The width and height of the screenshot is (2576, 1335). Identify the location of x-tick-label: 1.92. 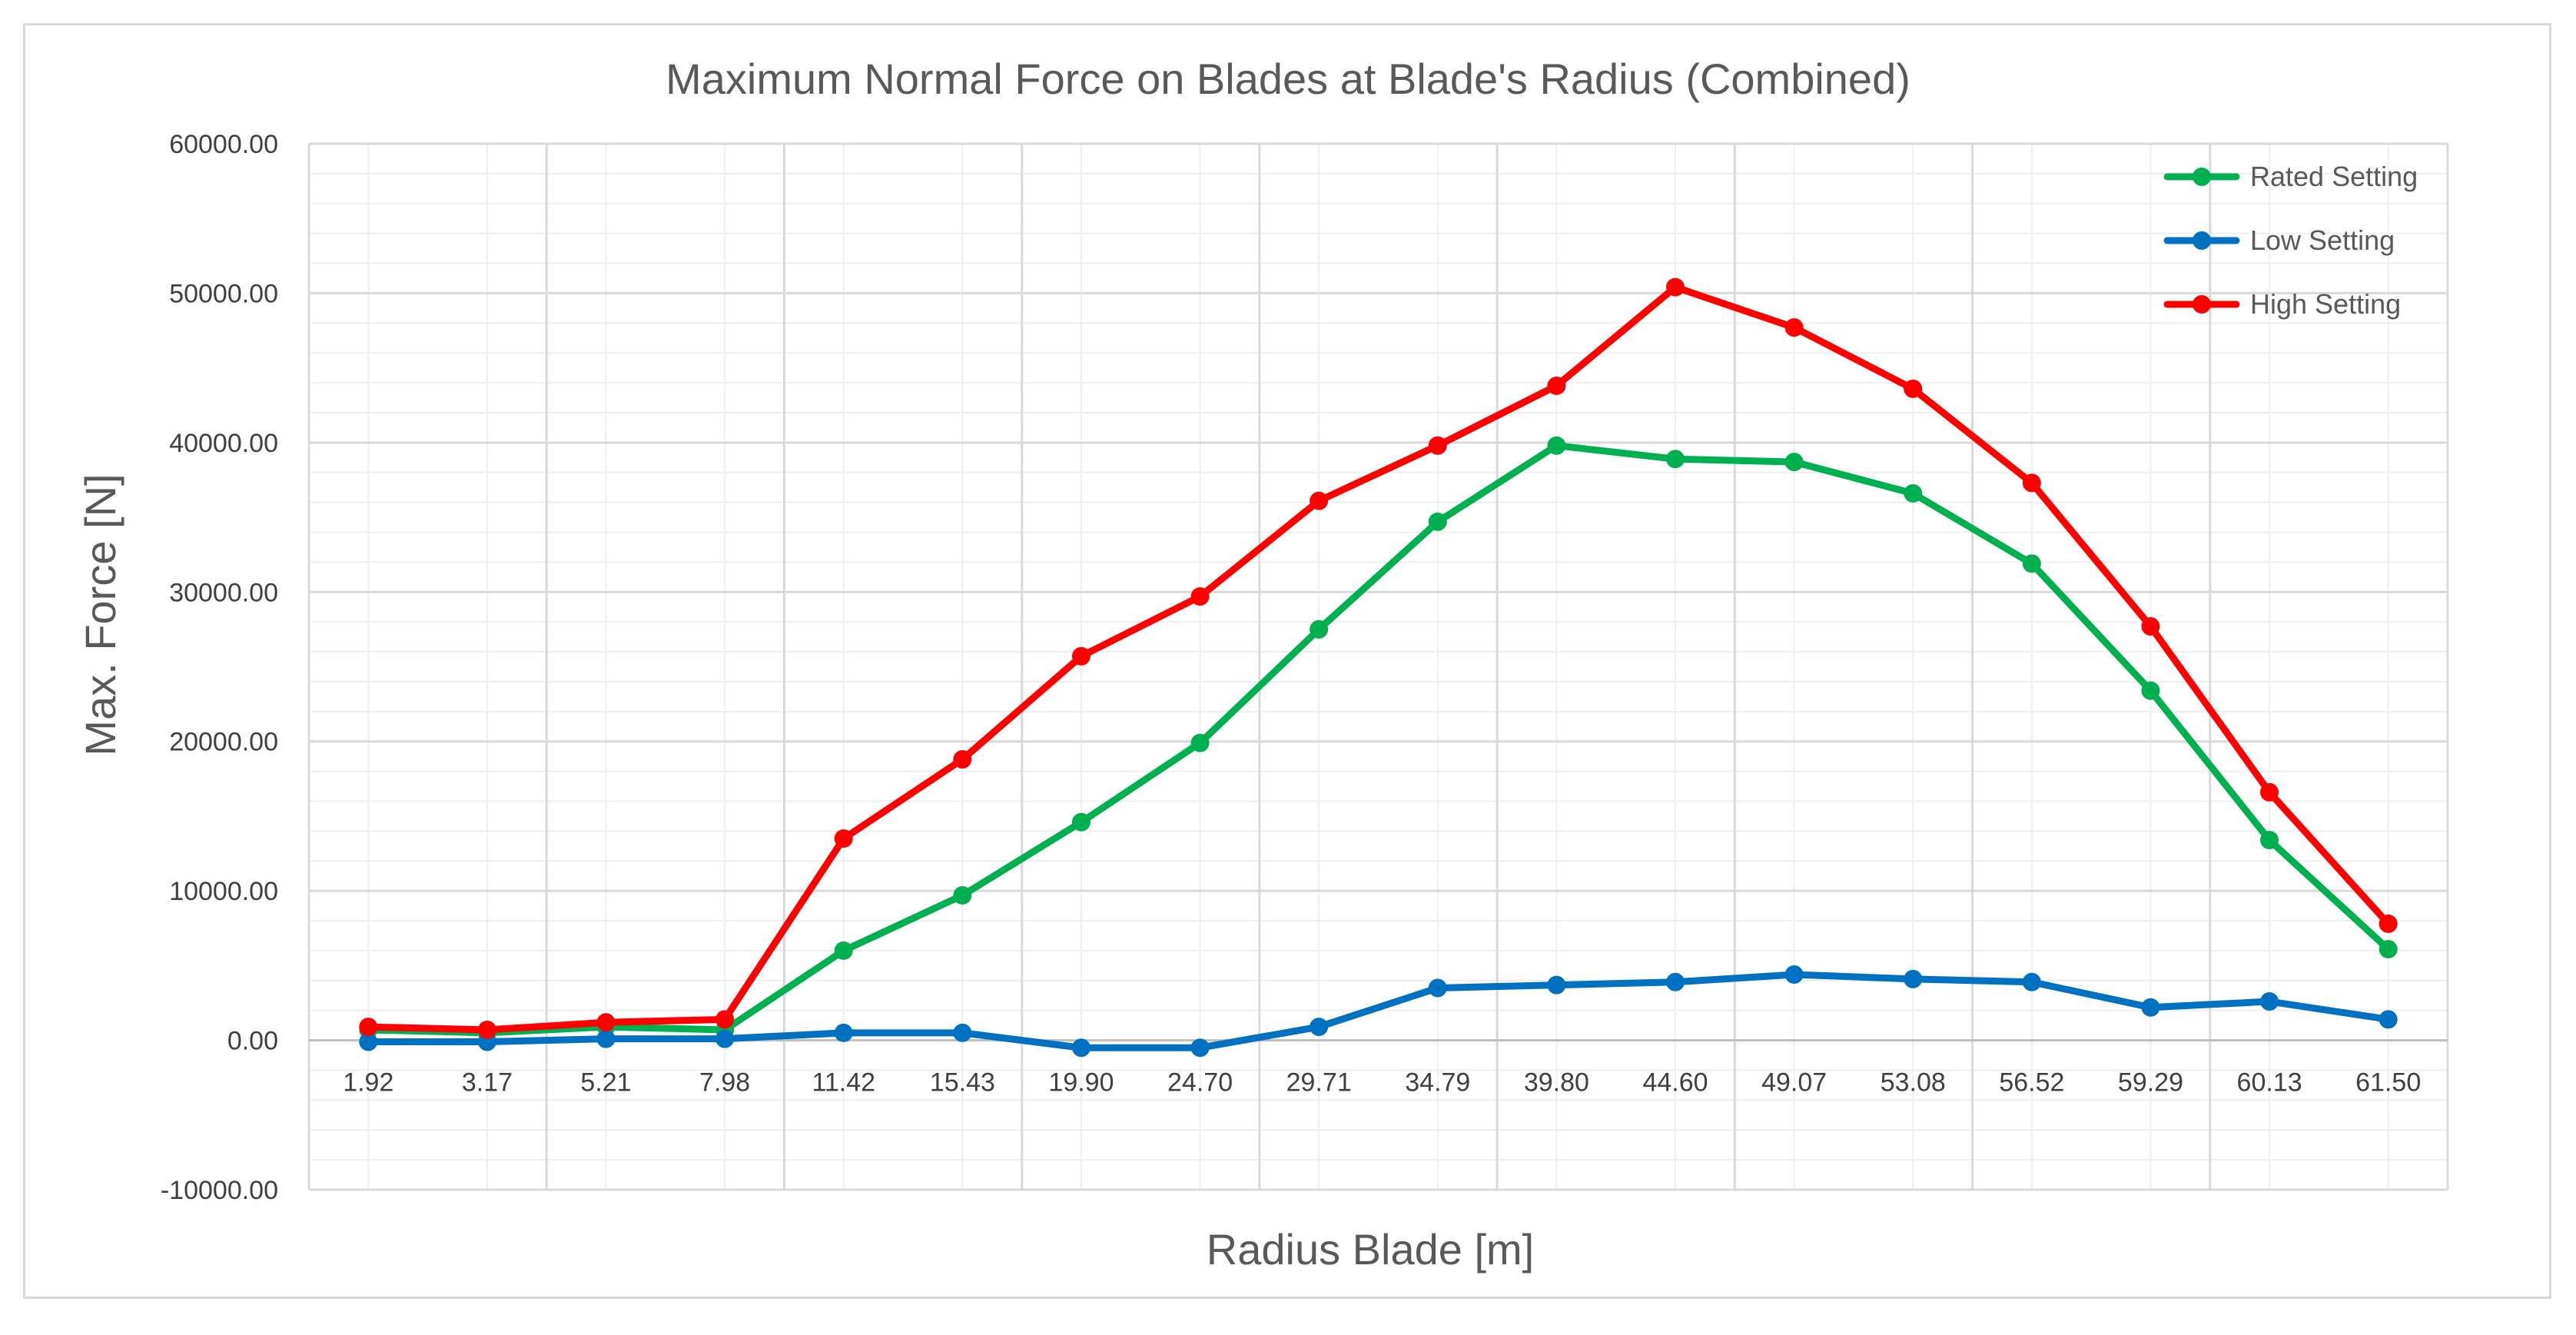
(368, 1083).